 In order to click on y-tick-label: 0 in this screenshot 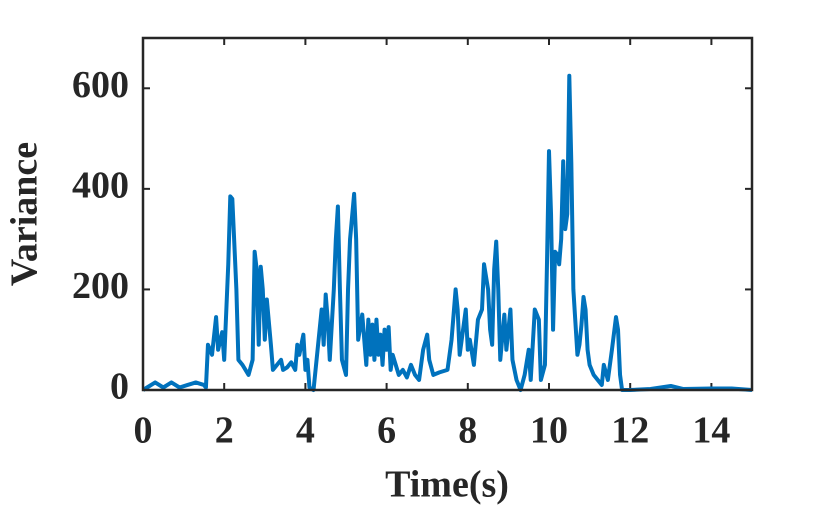, I will do `click(119, 387)`.